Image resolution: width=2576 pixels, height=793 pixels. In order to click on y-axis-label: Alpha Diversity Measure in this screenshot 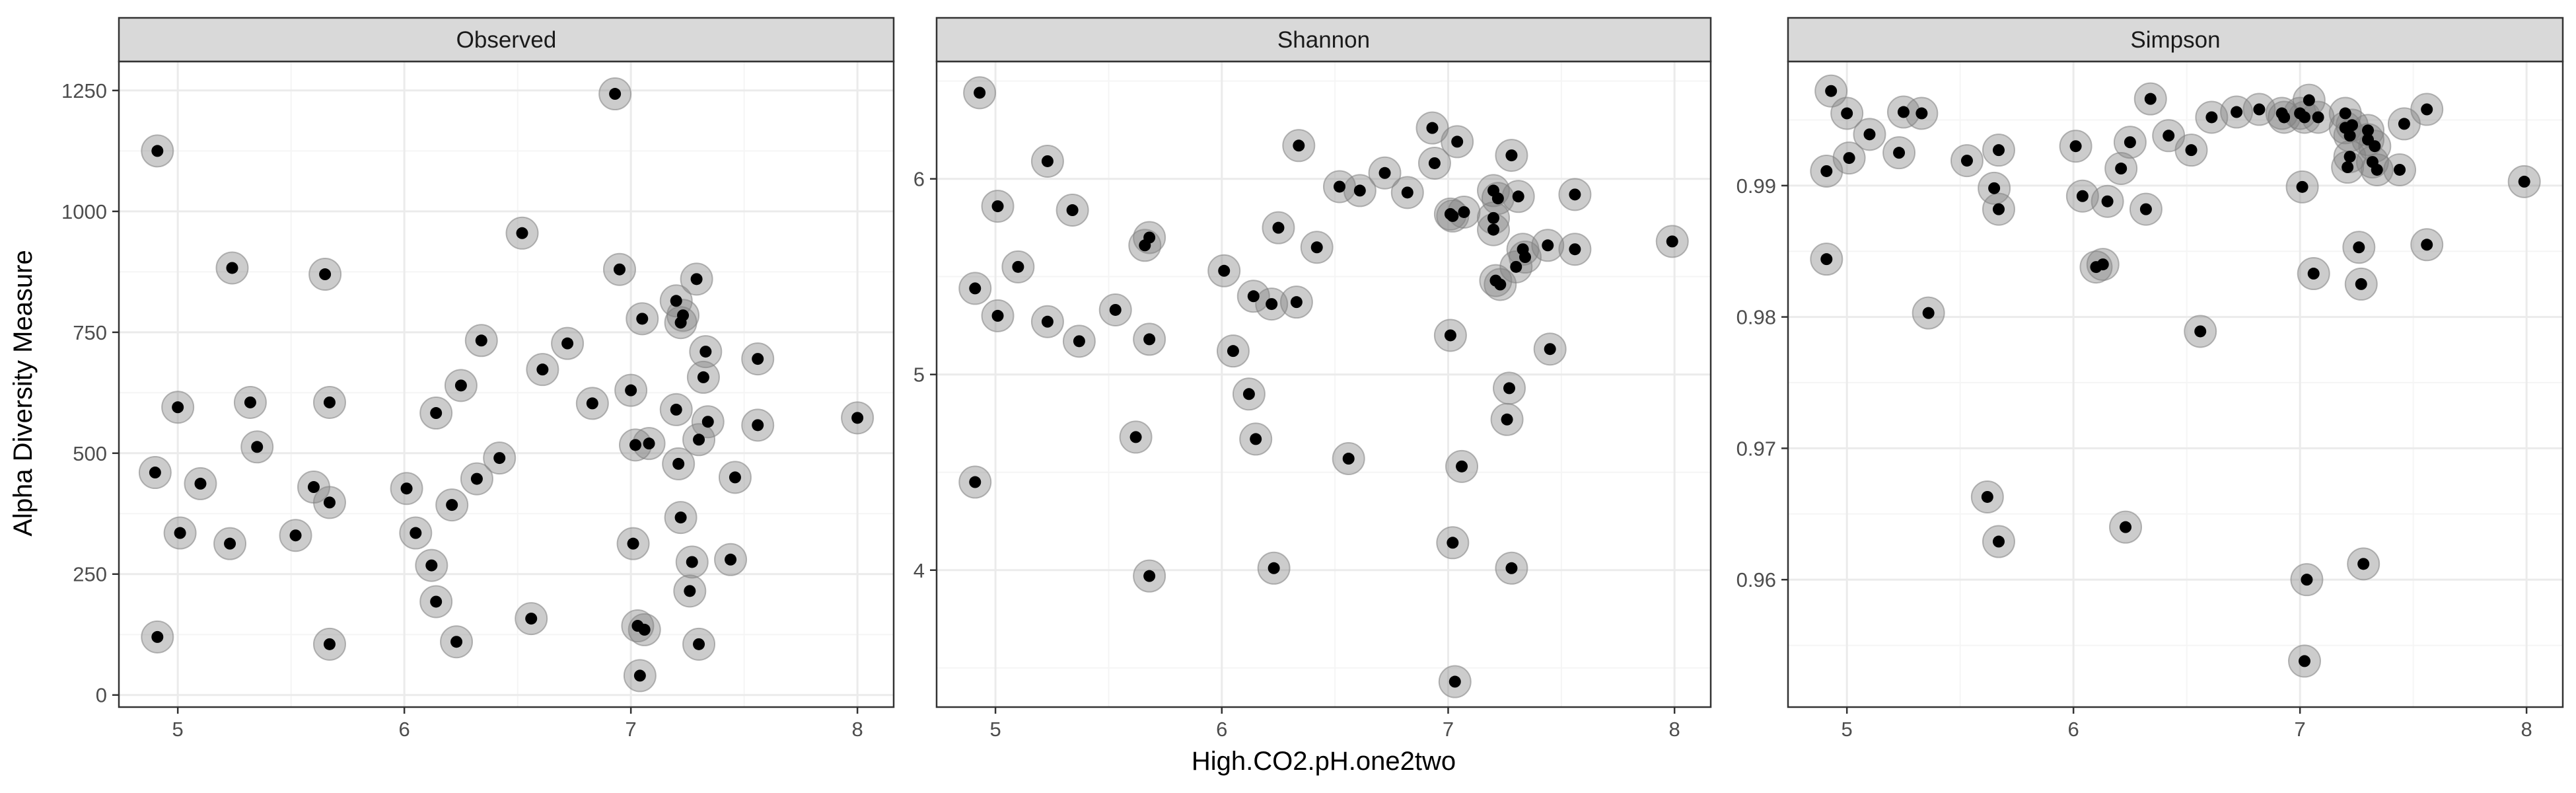, I will do `click(24, 394)`.